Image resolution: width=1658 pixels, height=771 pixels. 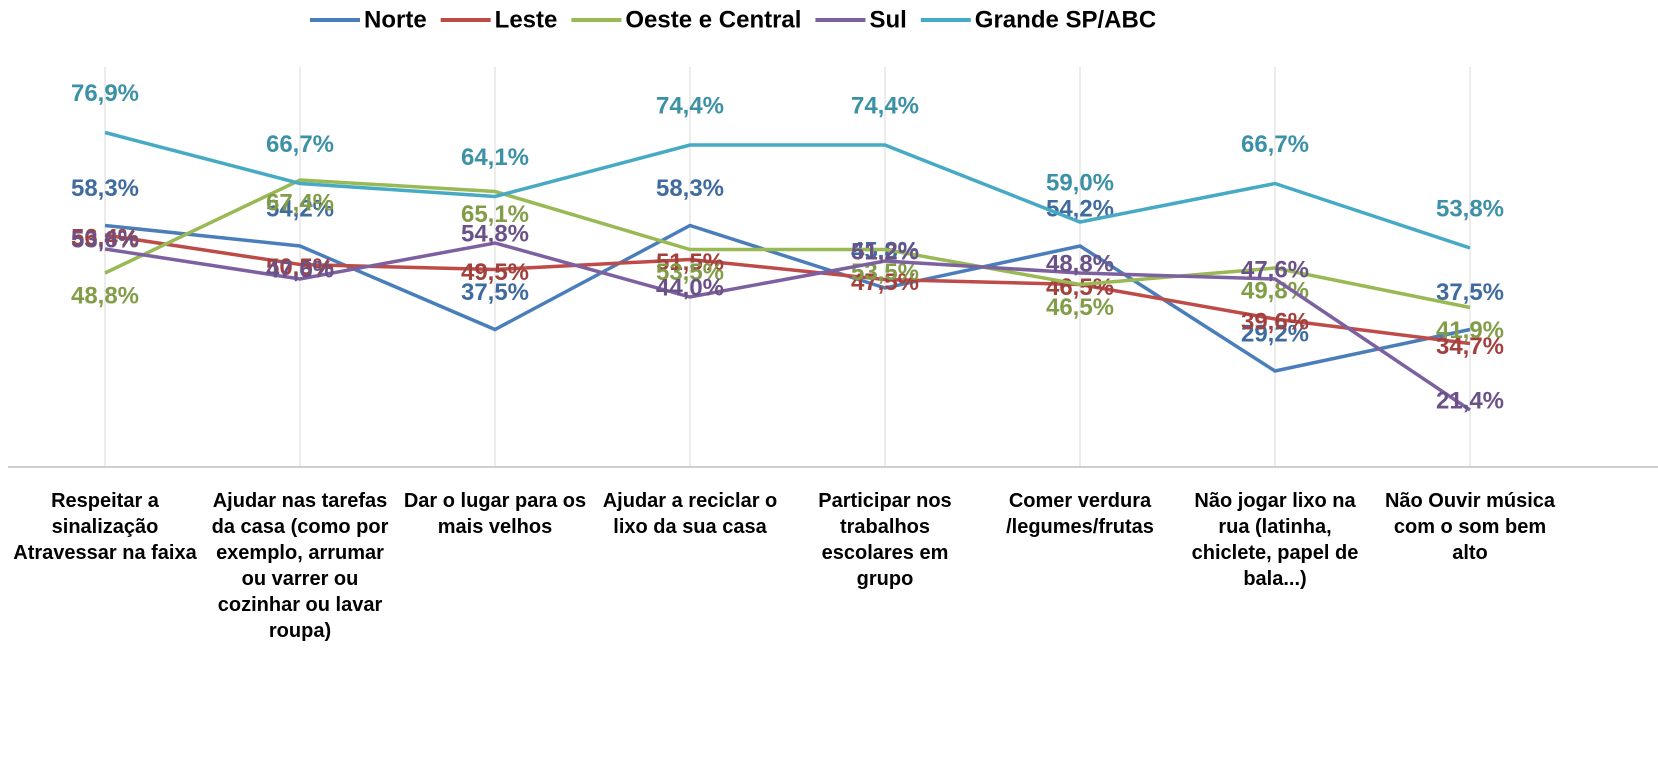 I want to click on legend-label: Sul, so click(x=887, y=19).